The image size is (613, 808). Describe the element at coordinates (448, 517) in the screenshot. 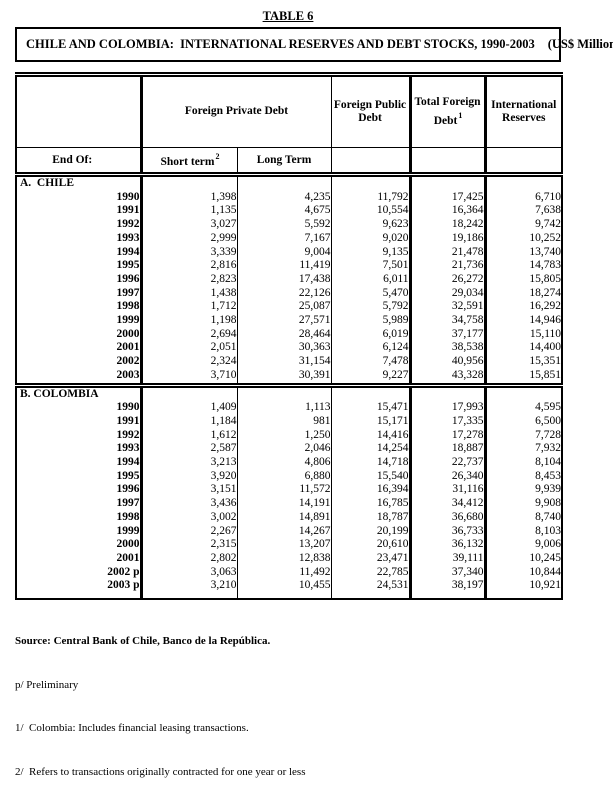

I see `total-debt-cell: 36,680` at that location.